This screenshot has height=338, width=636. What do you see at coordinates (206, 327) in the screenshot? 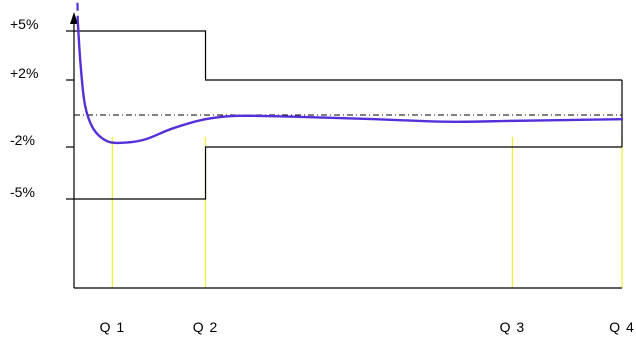
I see `quarter-label: Q 2` at bounding box center [206, 327].